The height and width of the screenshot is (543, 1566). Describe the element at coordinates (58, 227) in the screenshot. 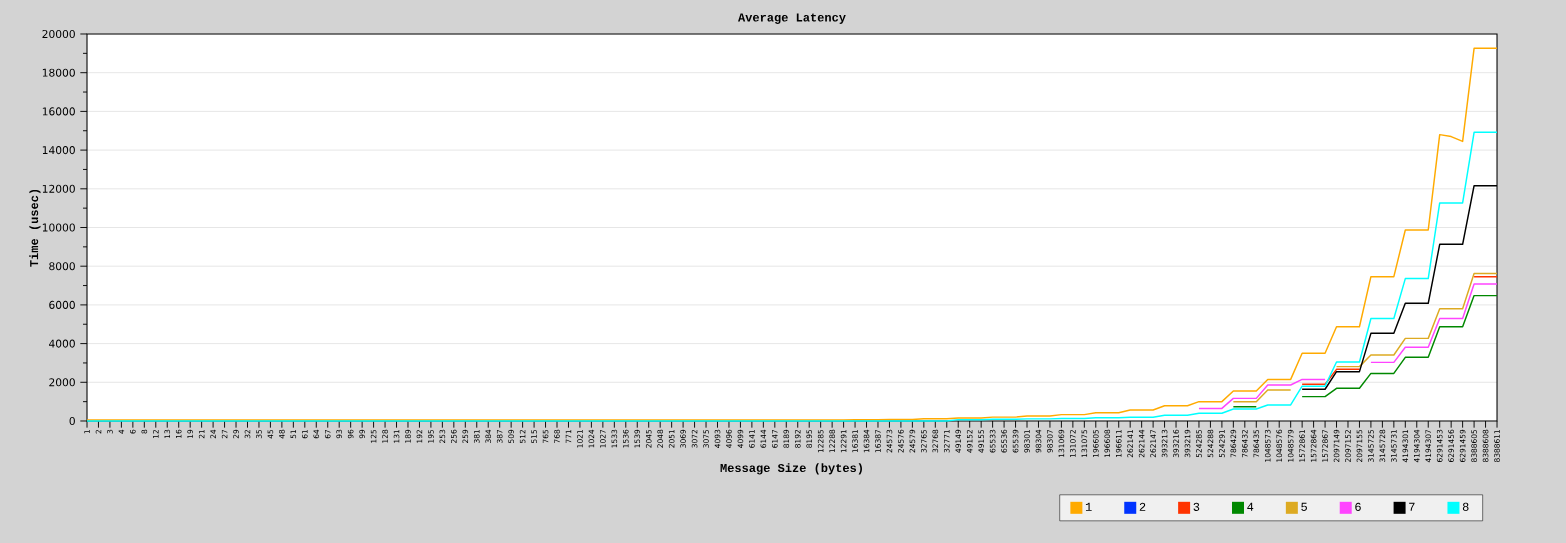

I see `y-tick-label: 10000` at that location.